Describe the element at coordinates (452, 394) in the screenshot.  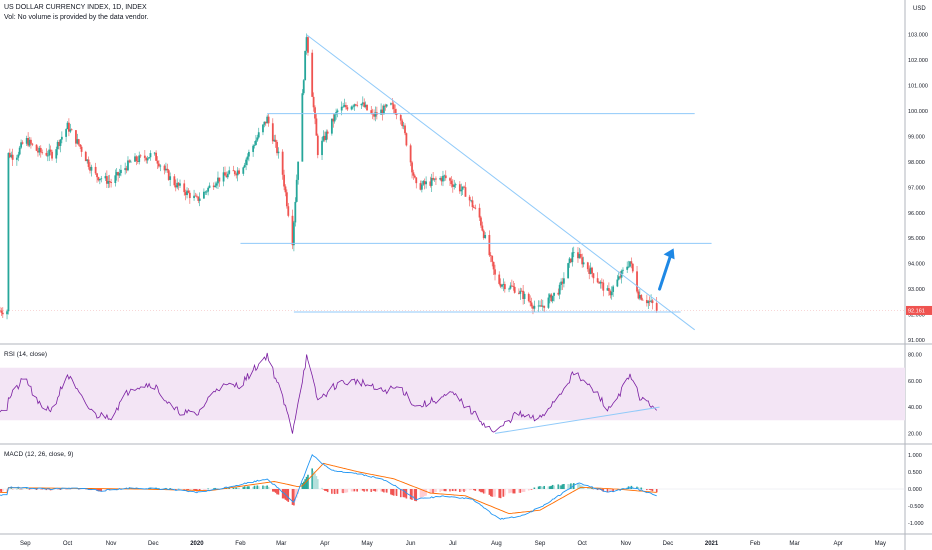
I see `rsi-band` at that location.